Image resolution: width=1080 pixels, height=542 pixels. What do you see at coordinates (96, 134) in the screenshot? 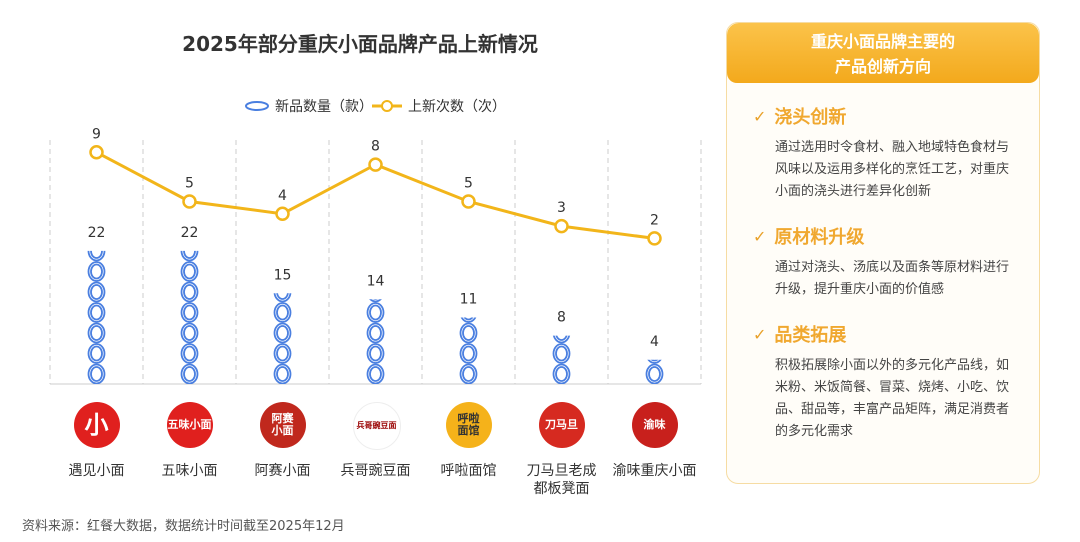
I see `line-value-label: 9` at bounding box center [96, 134].